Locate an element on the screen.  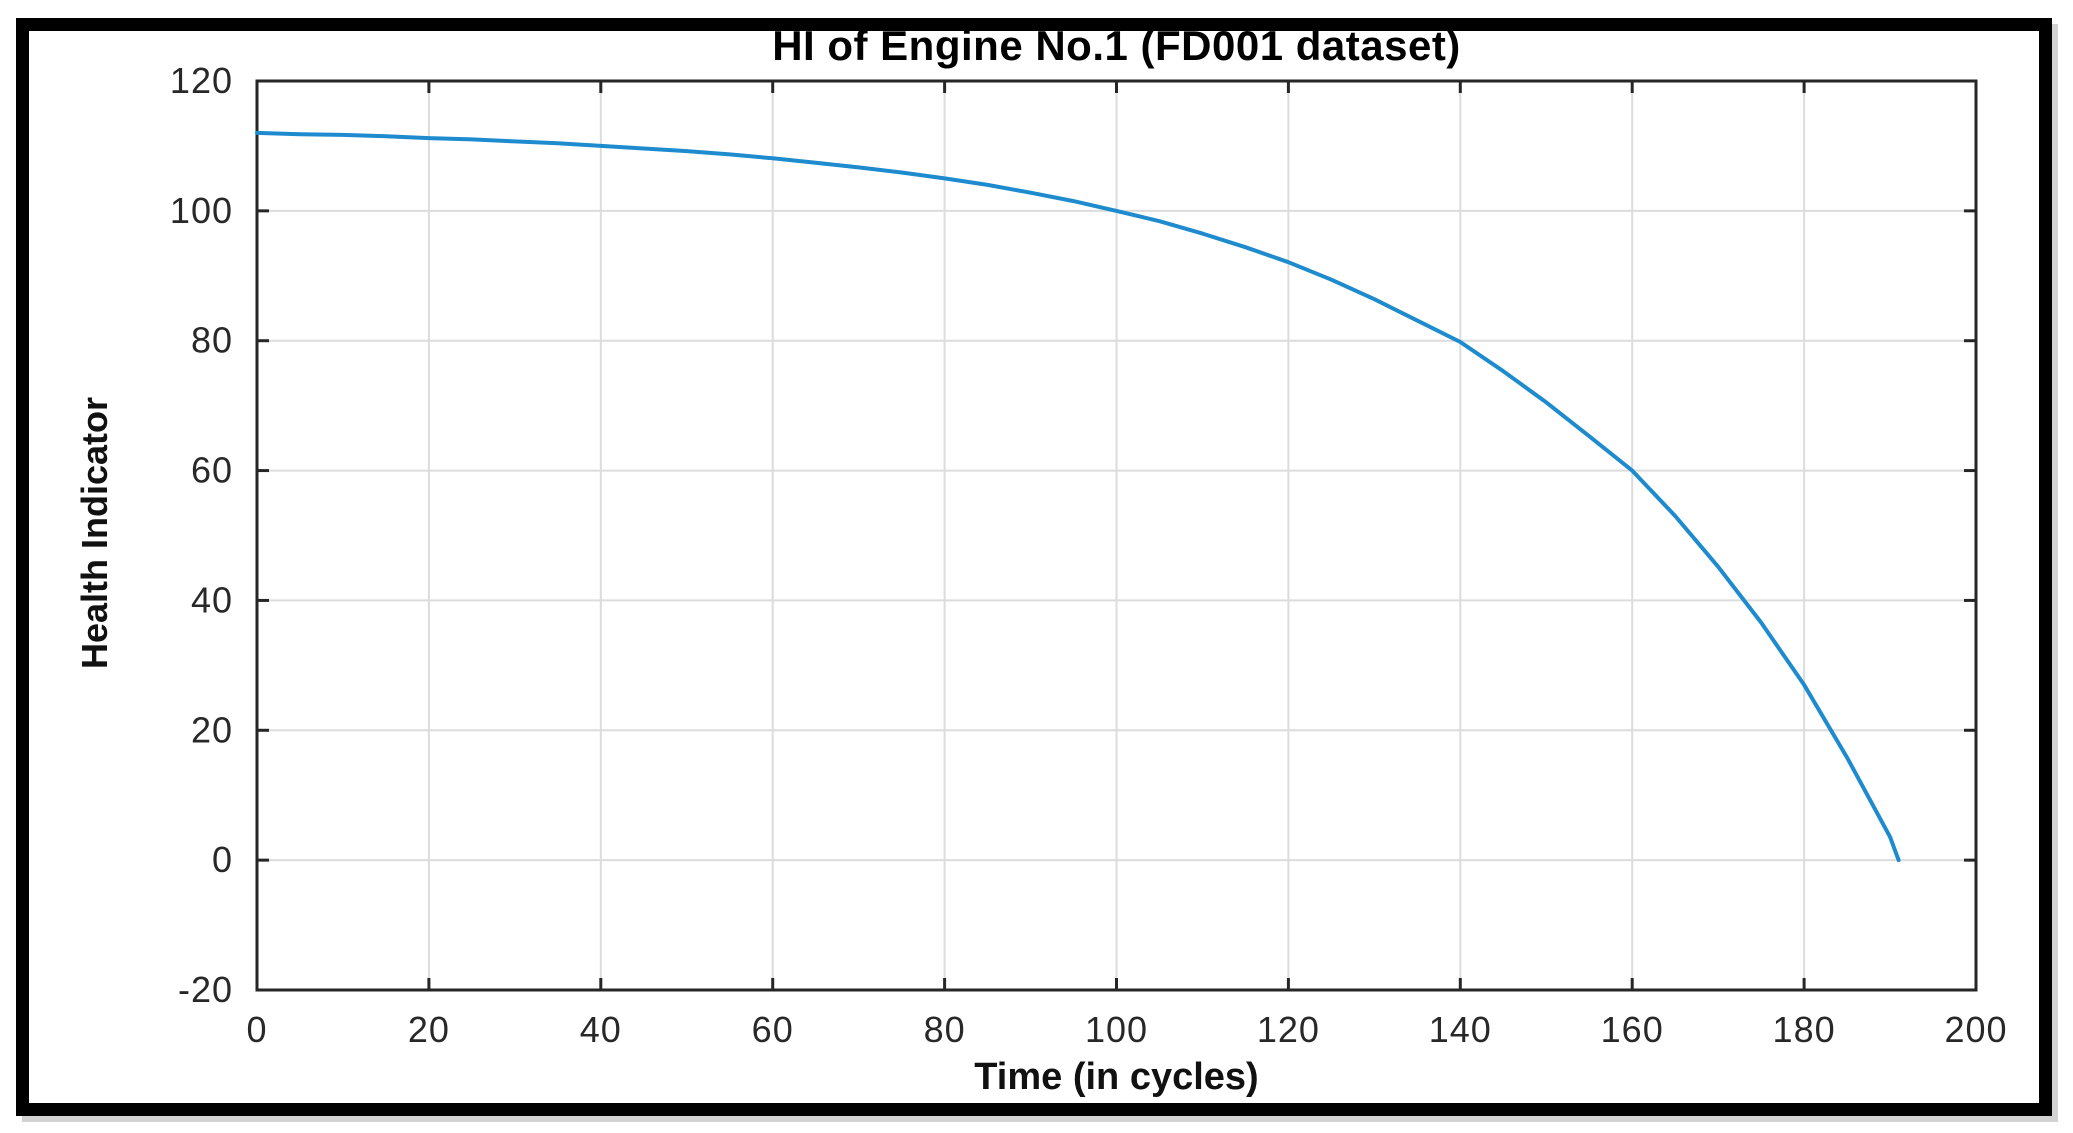
x-tick-label: 120 is located at coordinates (1288, 1029).